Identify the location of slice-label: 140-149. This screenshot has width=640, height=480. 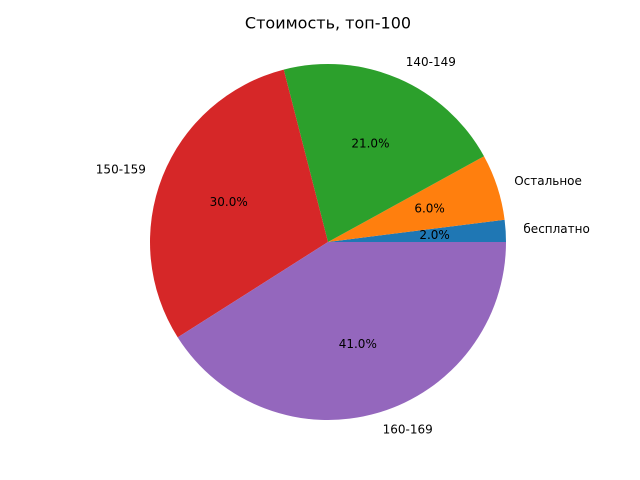
(431, 62).